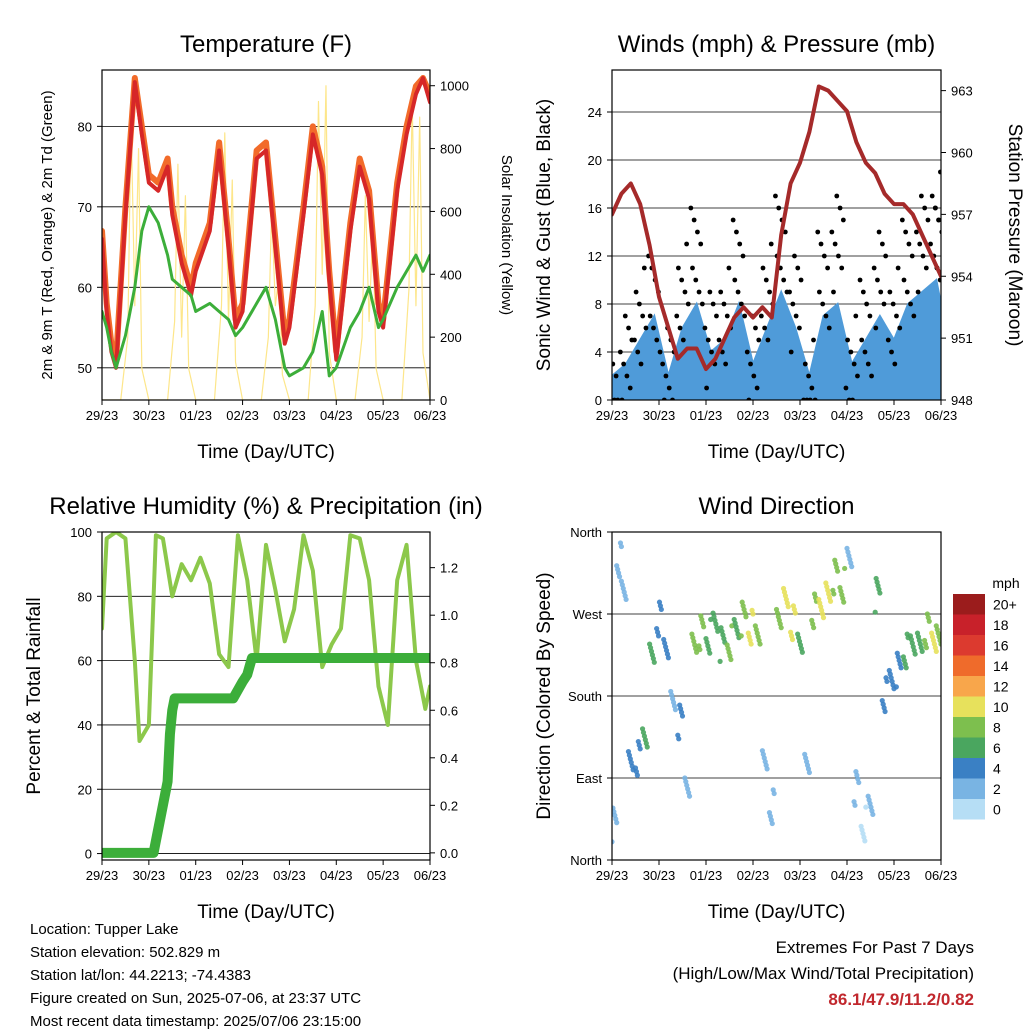 Image resolution: width=1024 pixels, height=1033 pixels. I want to click on y2-tick-label: 963, so click(962, 91).